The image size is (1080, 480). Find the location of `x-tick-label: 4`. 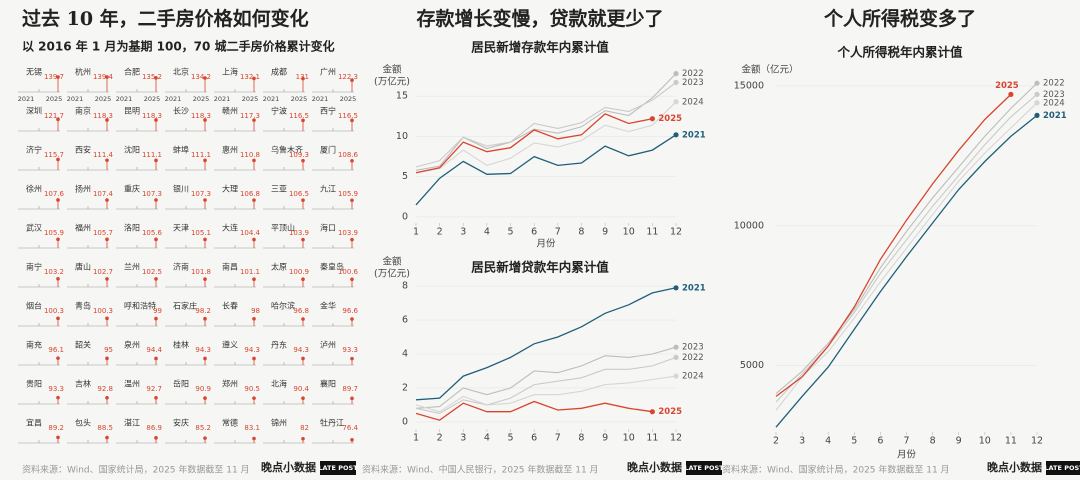

x-tick-label: 4 is located at coordinates (487, 438).